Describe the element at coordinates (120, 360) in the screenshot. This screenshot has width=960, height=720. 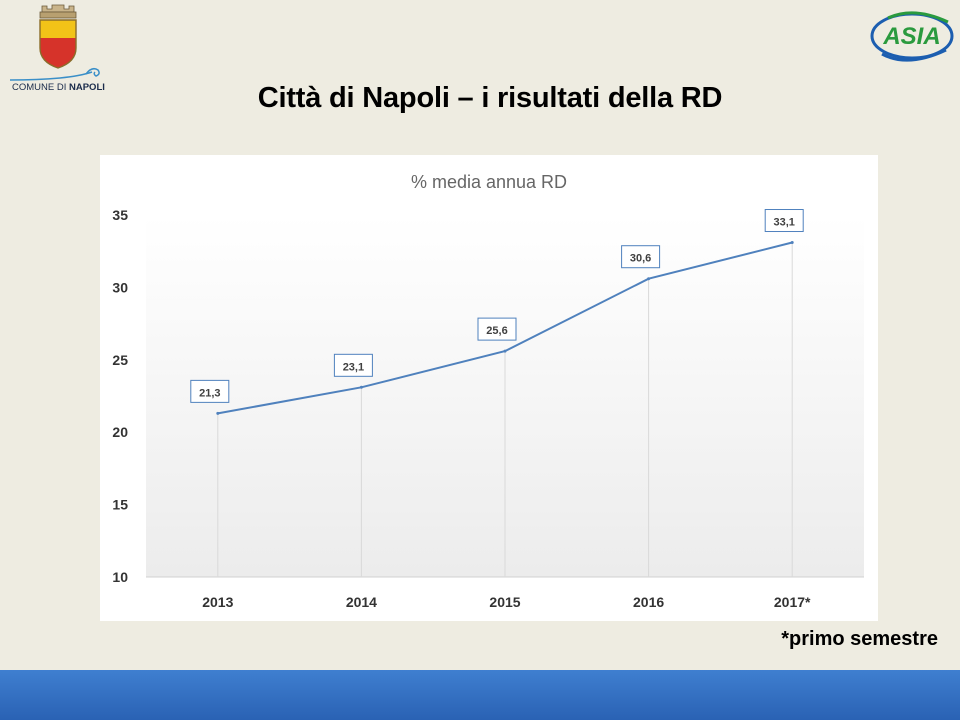
I see `y-tick-label: 25` at that location.